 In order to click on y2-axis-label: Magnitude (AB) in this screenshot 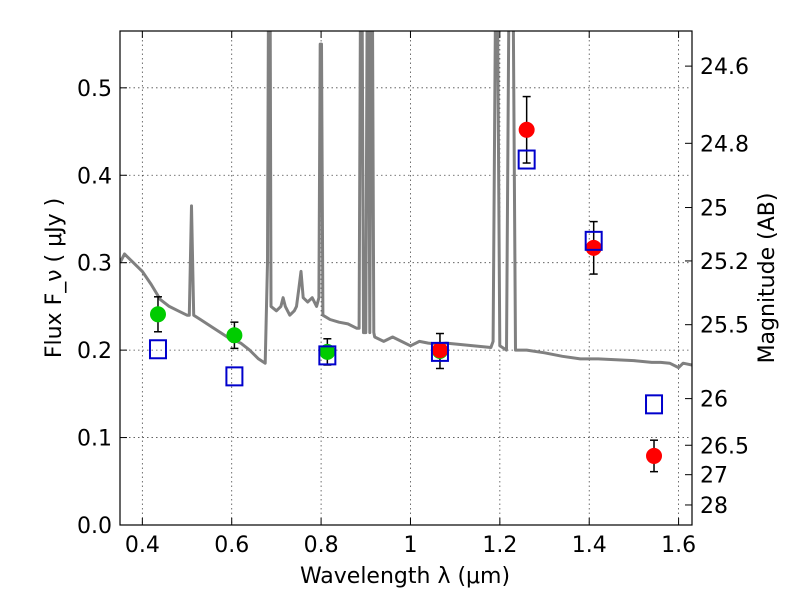, I will do `click(767, 278)`.